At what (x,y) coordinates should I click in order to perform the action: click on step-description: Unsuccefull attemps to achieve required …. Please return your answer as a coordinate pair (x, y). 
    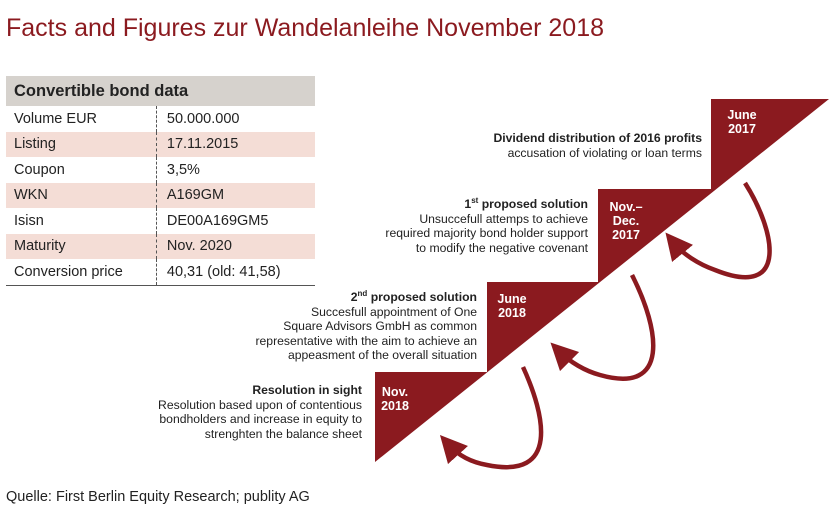
    Looking at the image, I should click on (486, 233).